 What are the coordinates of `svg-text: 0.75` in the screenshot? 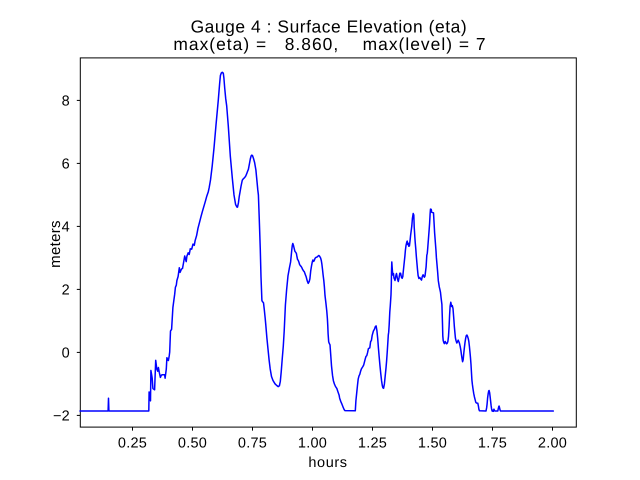 It's located at (252, 444).